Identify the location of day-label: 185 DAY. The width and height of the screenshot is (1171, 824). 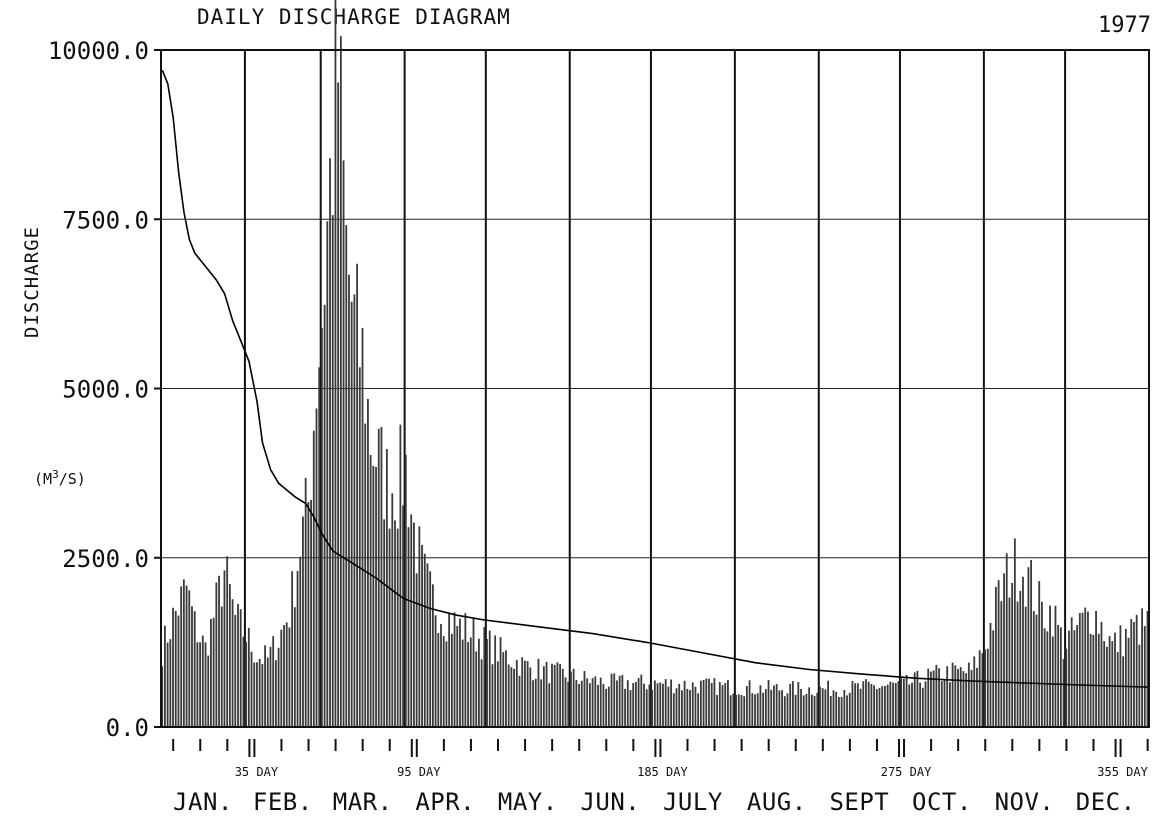
(662, 772).